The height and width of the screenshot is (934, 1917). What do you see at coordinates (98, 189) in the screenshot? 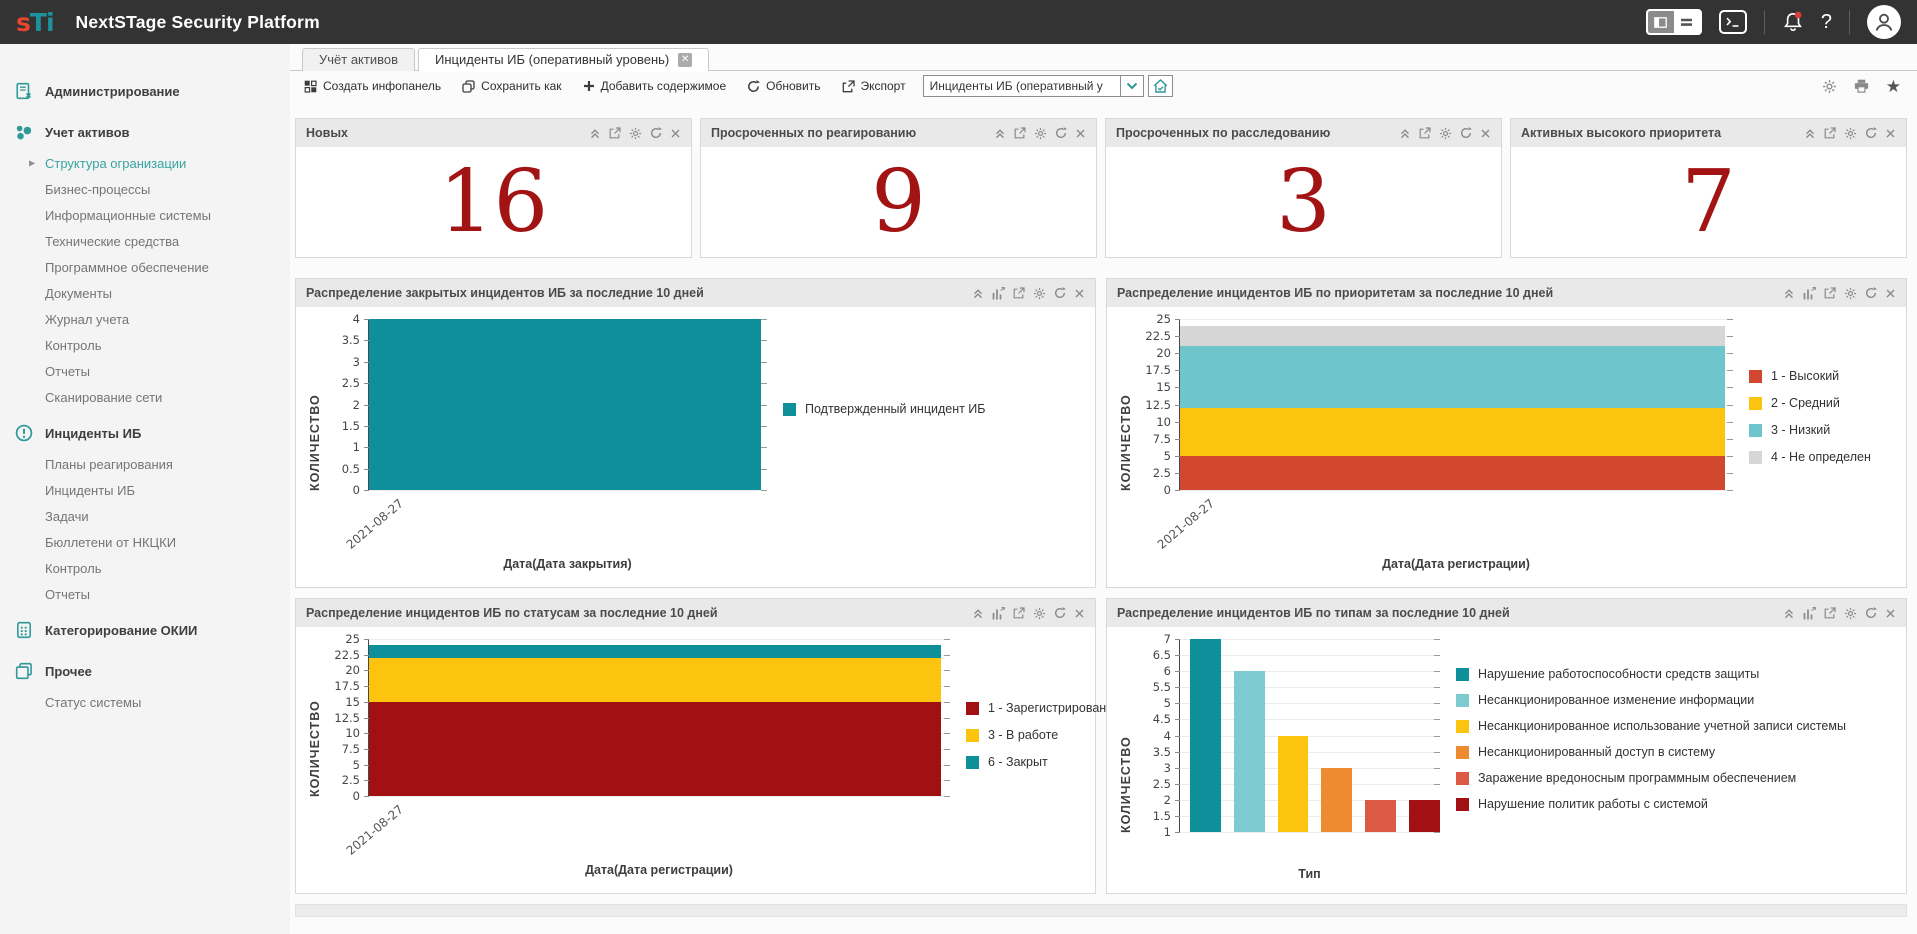
I see `sidebar-item: ▶ Бизнес-процессы` at bounding box center [98, 189].